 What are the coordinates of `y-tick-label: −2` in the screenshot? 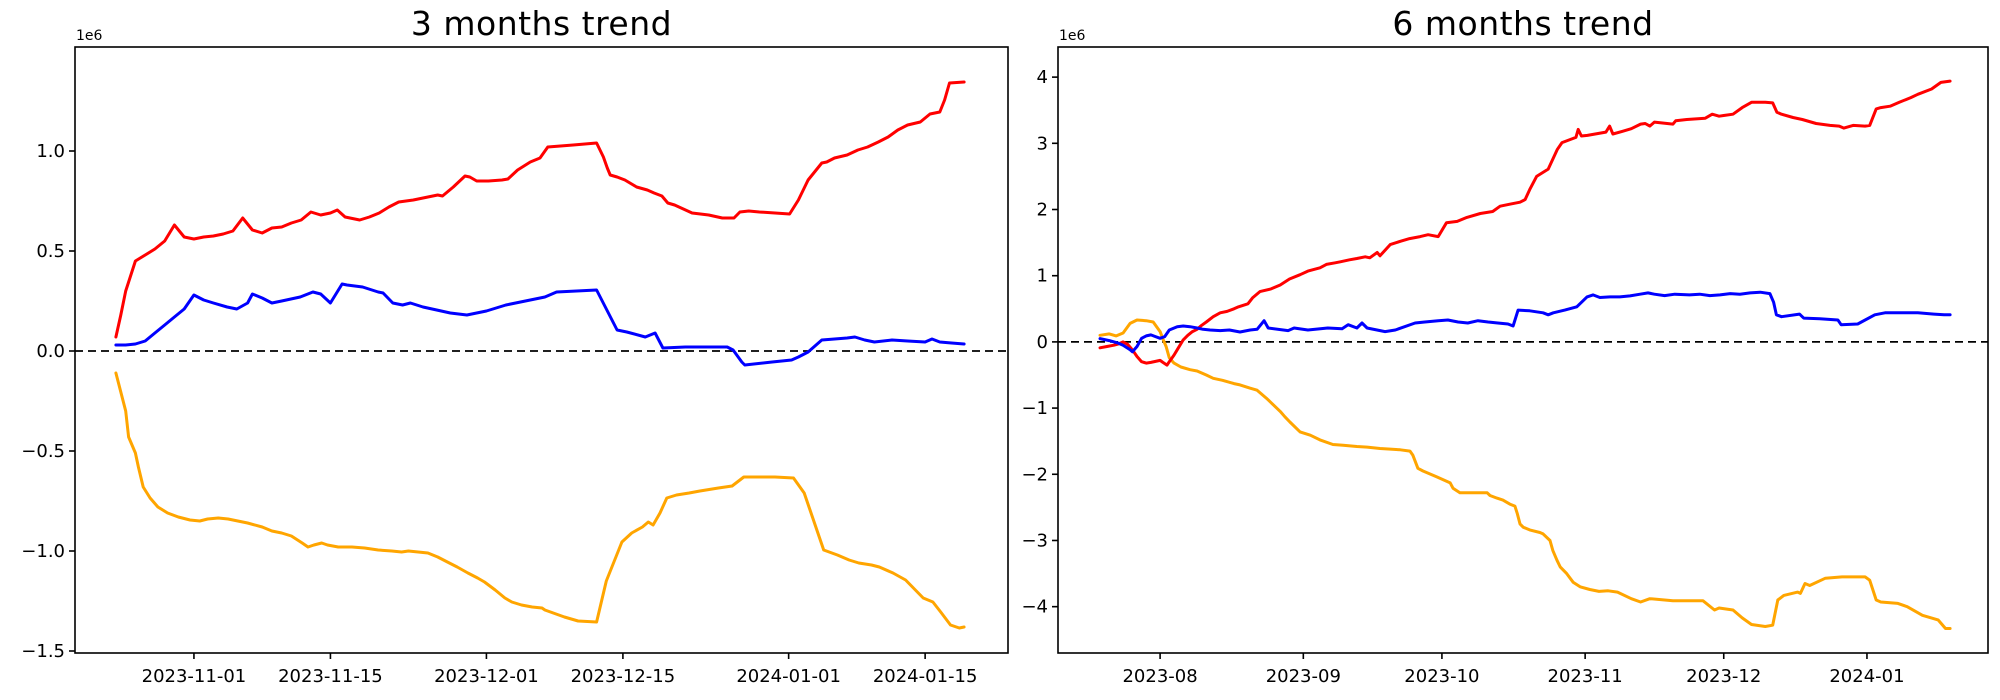 It's located at (1034, 474).